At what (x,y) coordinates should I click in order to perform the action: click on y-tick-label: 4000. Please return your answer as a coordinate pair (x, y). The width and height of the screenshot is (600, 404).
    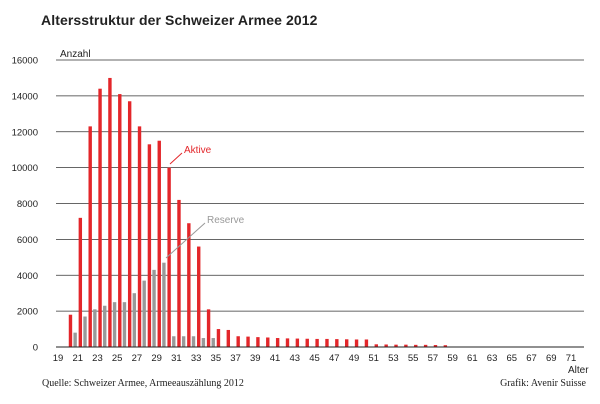
    Looking at the image, I should click on (27, 276).